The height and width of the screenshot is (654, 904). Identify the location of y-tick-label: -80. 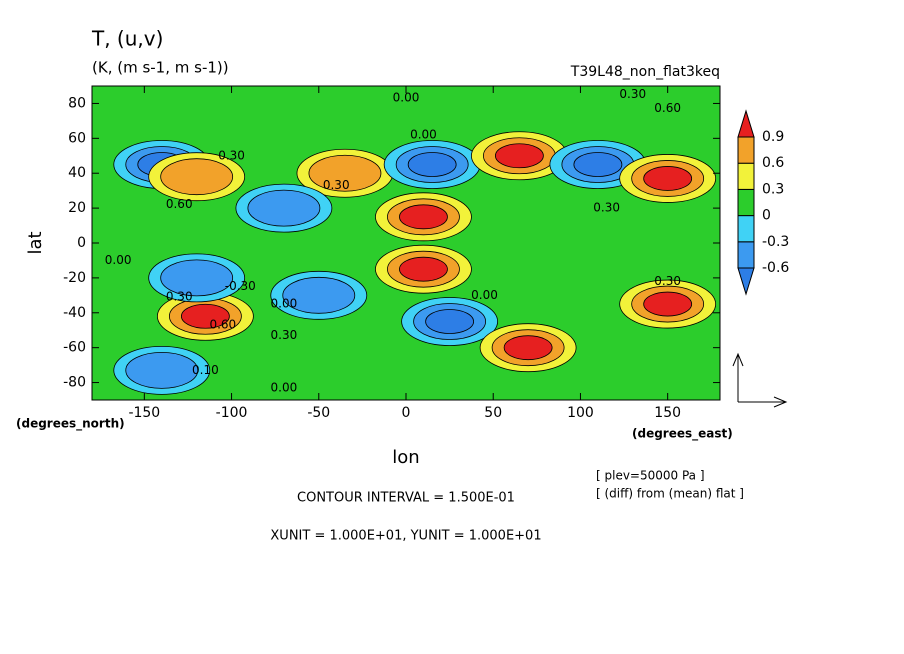
(74, 383).